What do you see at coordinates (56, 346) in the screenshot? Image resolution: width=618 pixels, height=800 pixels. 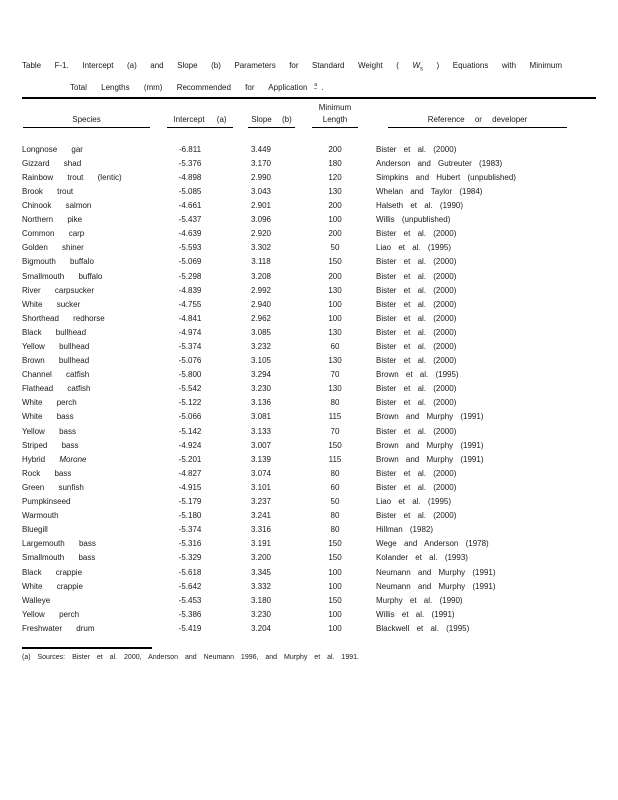 I see `species-cell: Yellow bullhead` at bounding box center [56, 346].